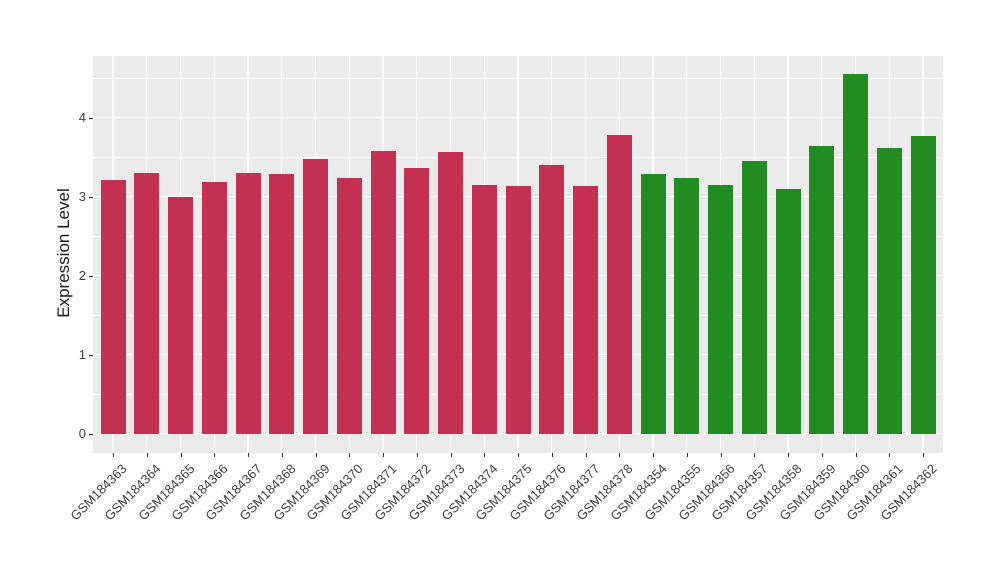 This screenshot has height=580, width=1000. Describe the element at coordinates (518, 310) in the screenshot. I see `bar-GSM184375` at that location.